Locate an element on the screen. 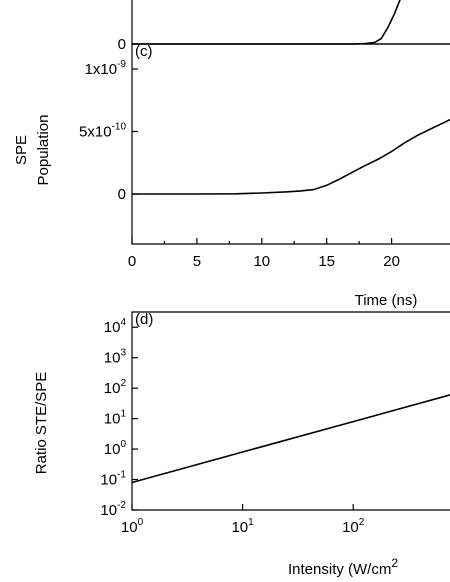 The height and width of the screenshot is (582, 450). y-tick-label-exponent: 2 is located at coordinates (123, 383).